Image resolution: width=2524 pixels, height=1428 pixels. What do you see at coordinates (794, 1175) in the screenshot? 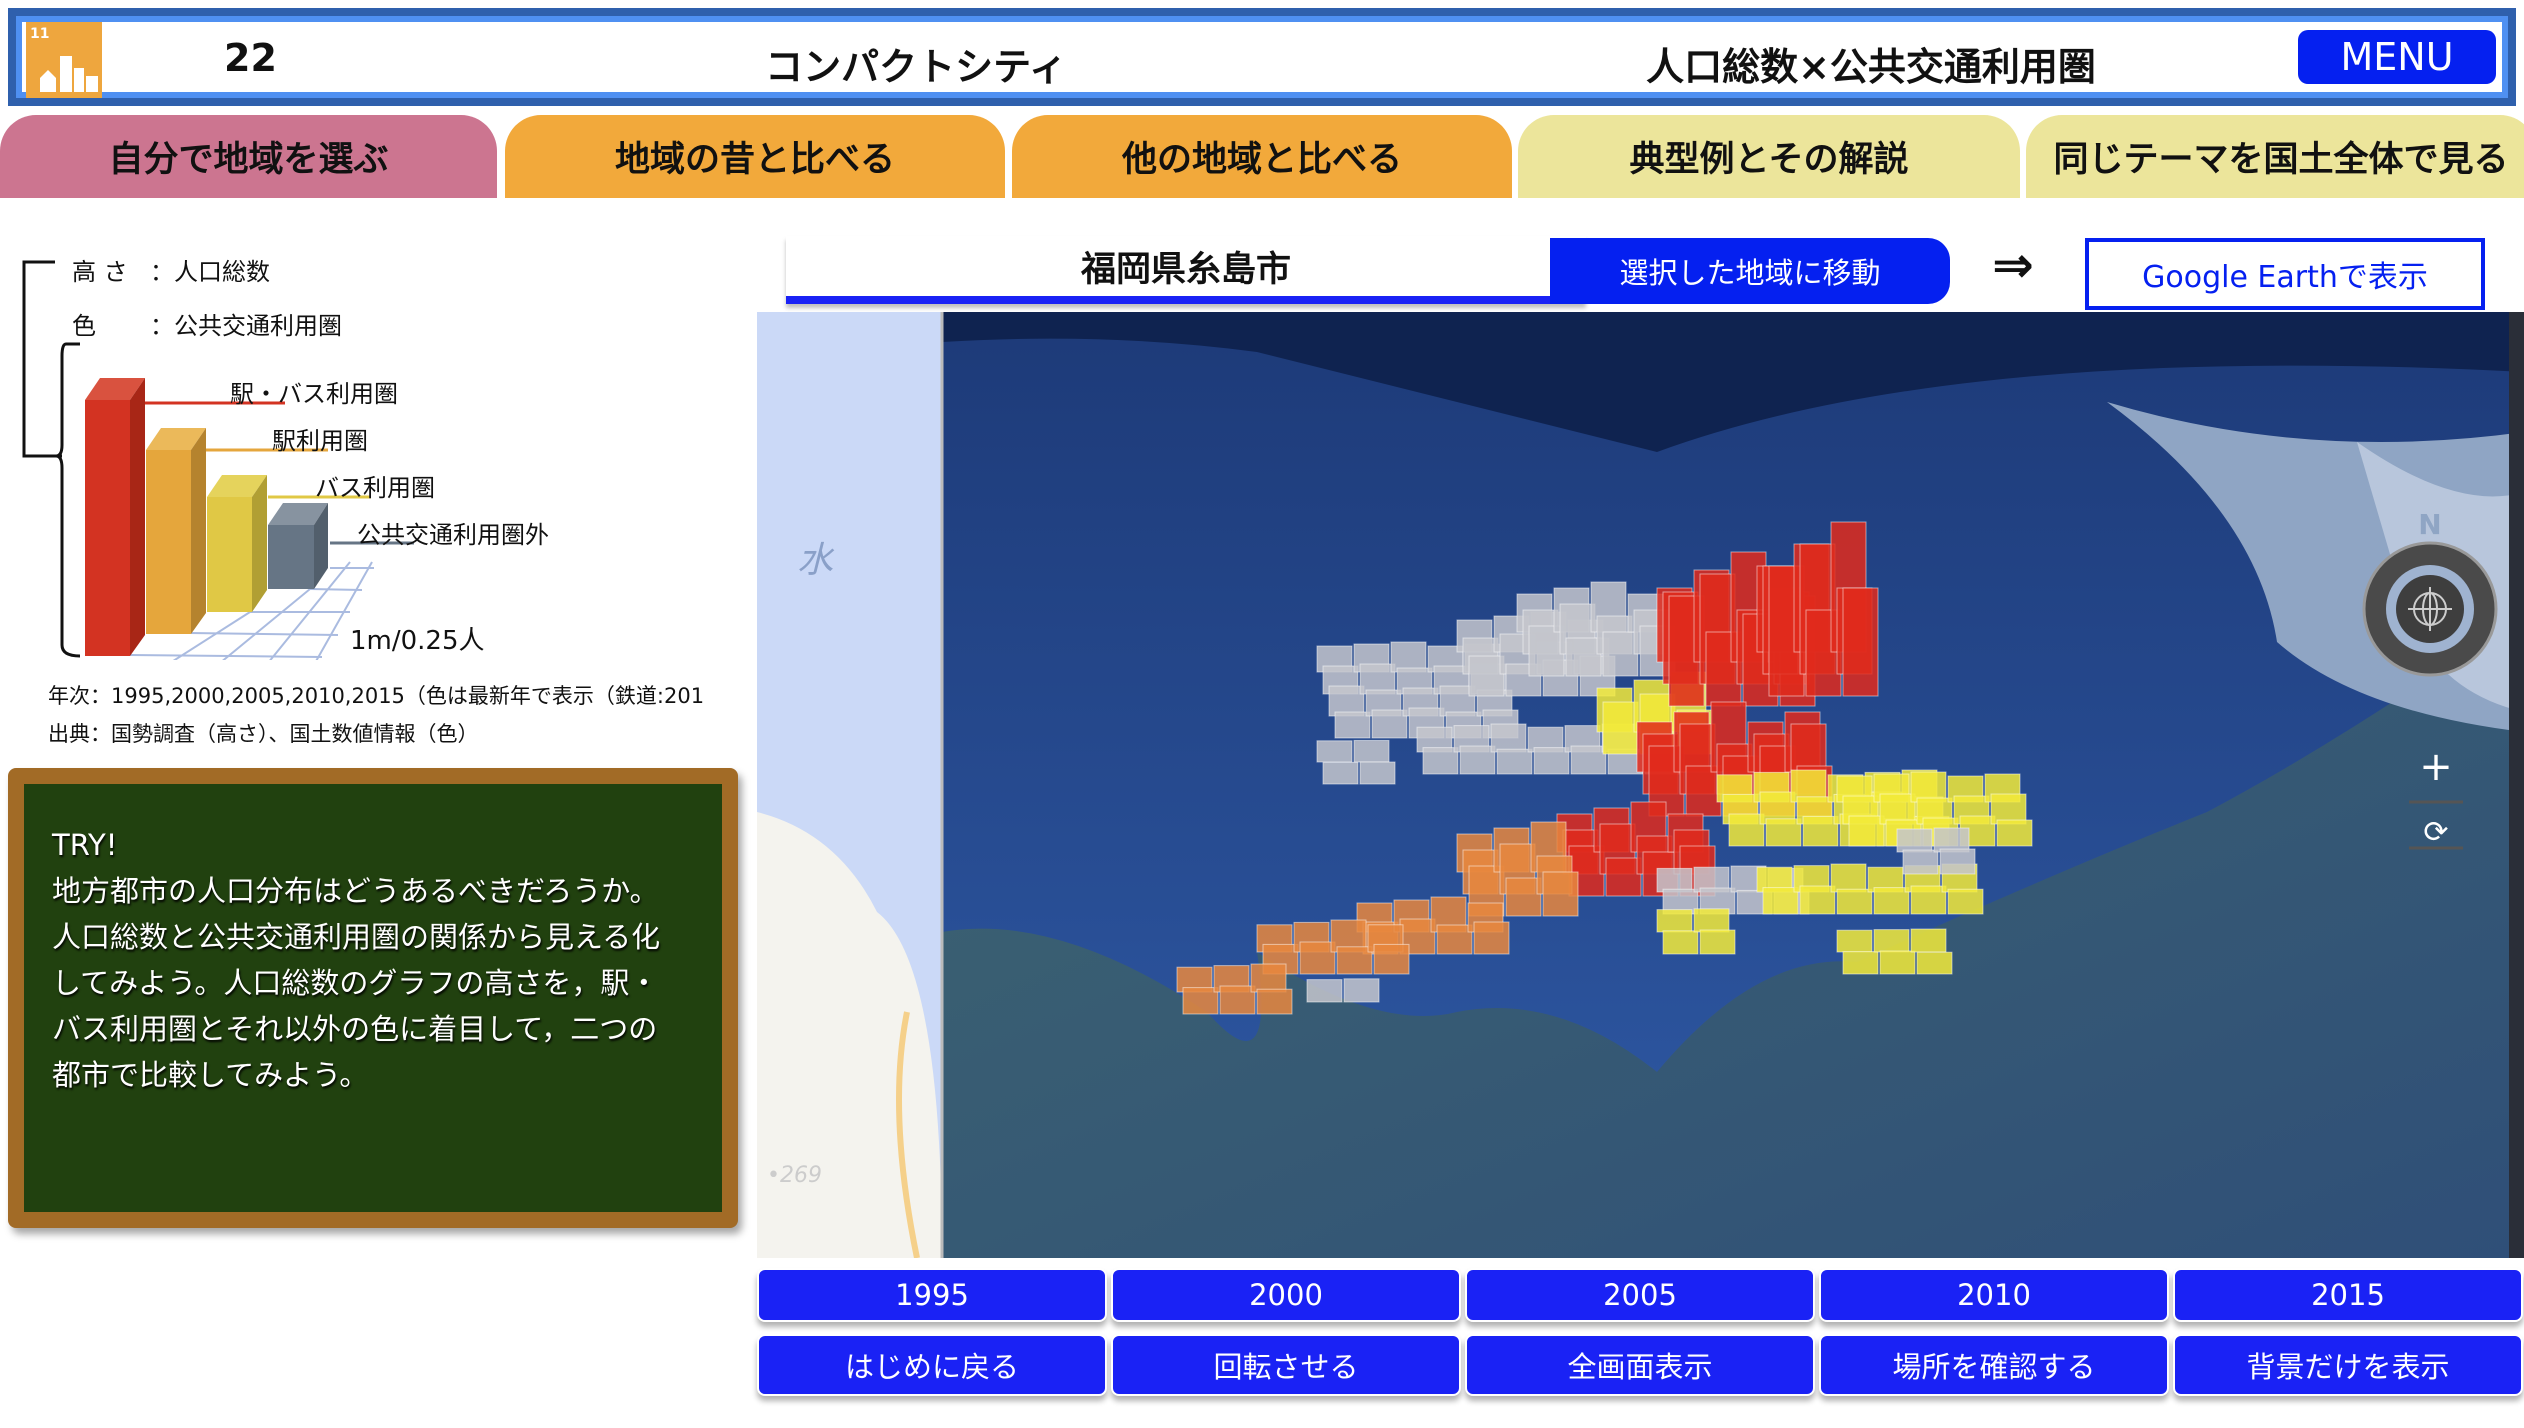
I see `side-map-number: •269` at bounding box center [794, 1175].